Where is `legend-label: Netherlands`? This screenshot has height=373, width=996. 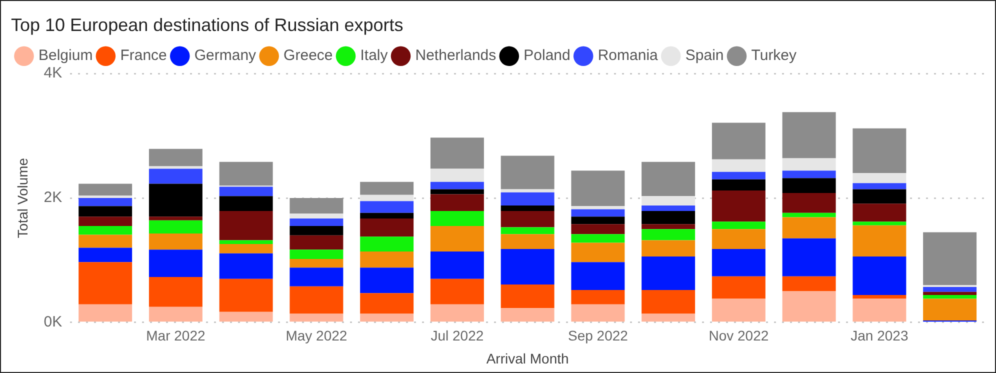
legend-label: Netherlands is located at coordinates (455, 55).